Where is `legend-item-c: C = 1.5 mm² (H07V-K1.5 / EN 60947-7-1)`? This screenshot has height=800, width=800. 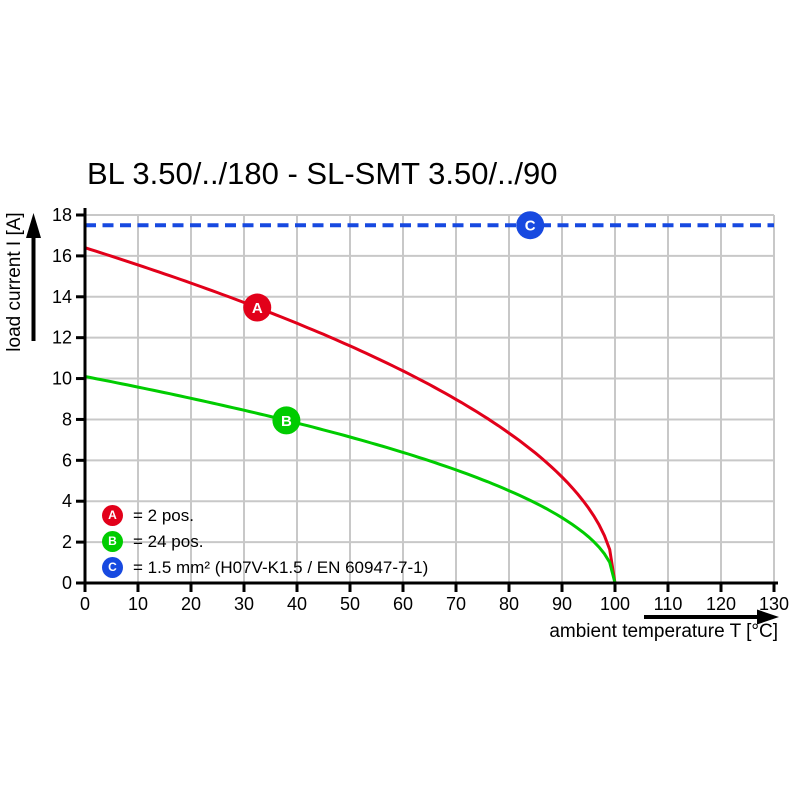
legend-item-c: C = 1.5 mm² (H07V-K1.5 / EN 60947-7-1) is located at coordinates (265, 567).